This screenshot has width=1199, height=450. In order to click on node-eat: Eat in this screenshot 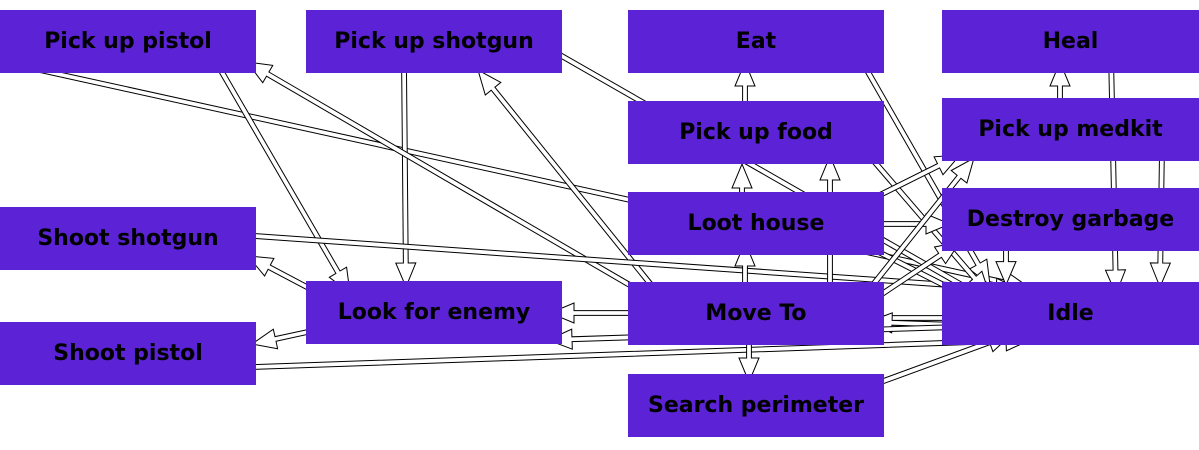, I will do `click(756, 41)`.